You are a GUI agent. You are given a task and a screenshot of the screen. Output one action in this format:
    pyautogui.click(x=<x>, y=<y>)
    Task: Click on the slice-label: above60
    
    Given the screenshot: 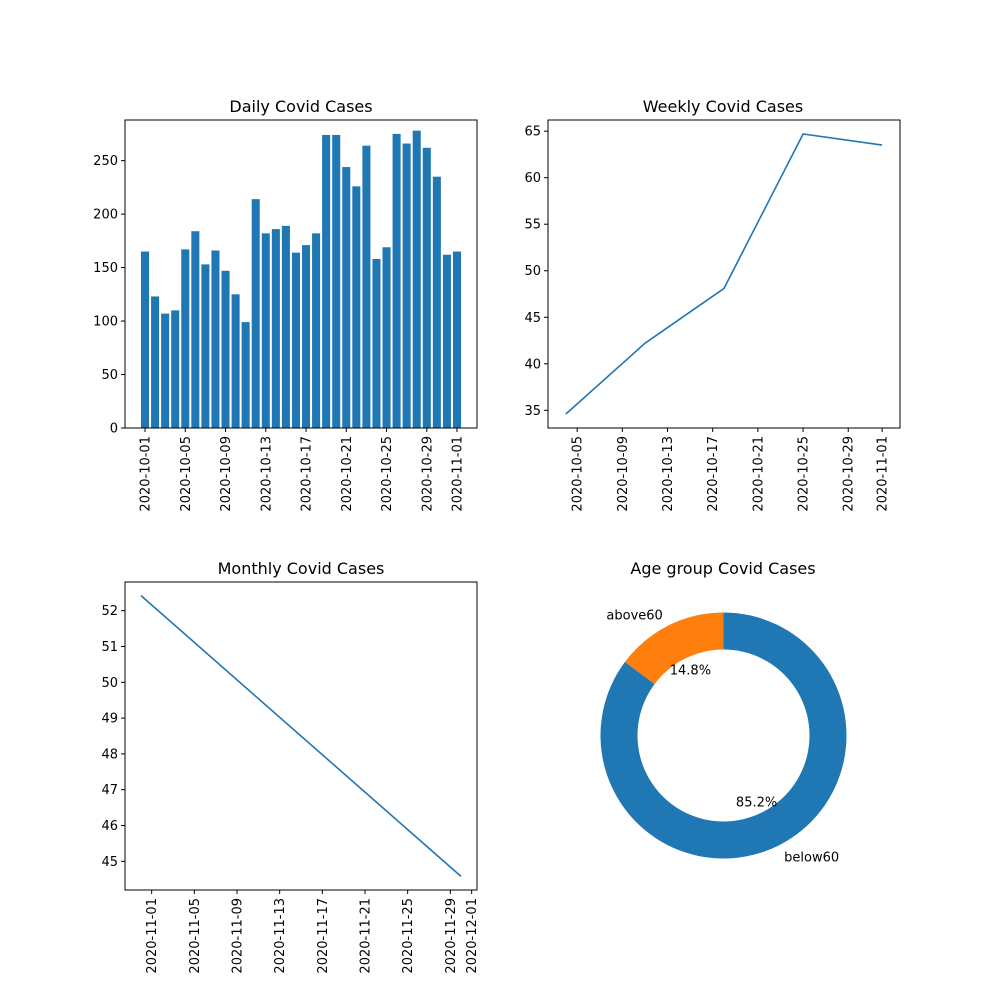 What is the action you would take?
    pyautogui.click(x=634, y=616)
    